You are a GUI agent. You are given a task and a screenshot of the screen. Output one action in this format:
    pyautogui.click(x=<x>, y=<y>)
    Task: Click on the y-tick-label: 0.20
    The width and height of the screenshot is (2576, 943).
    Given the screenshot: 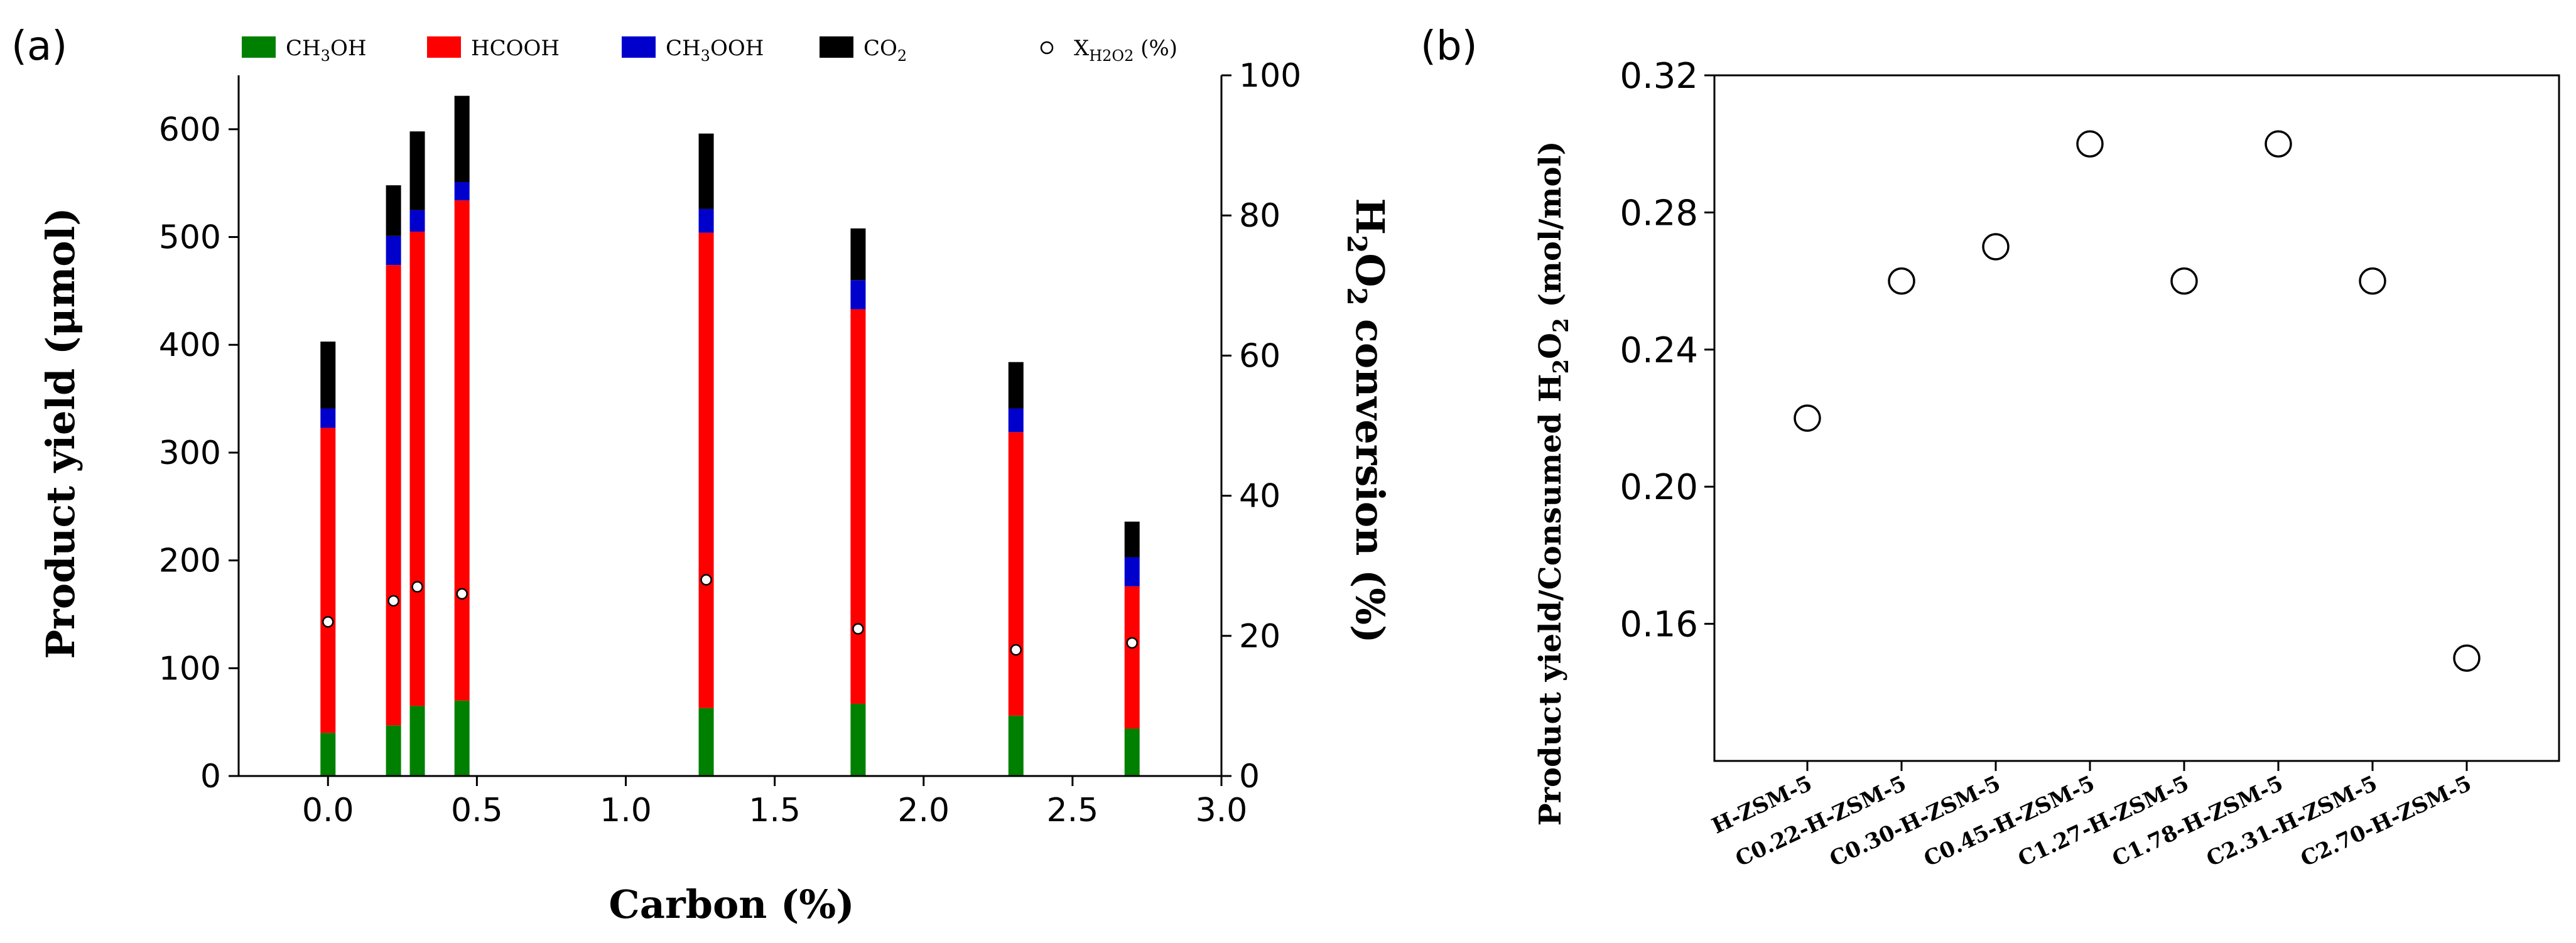 What is the action you would take?
    pyautogui.click(x=1659, y=487)
    